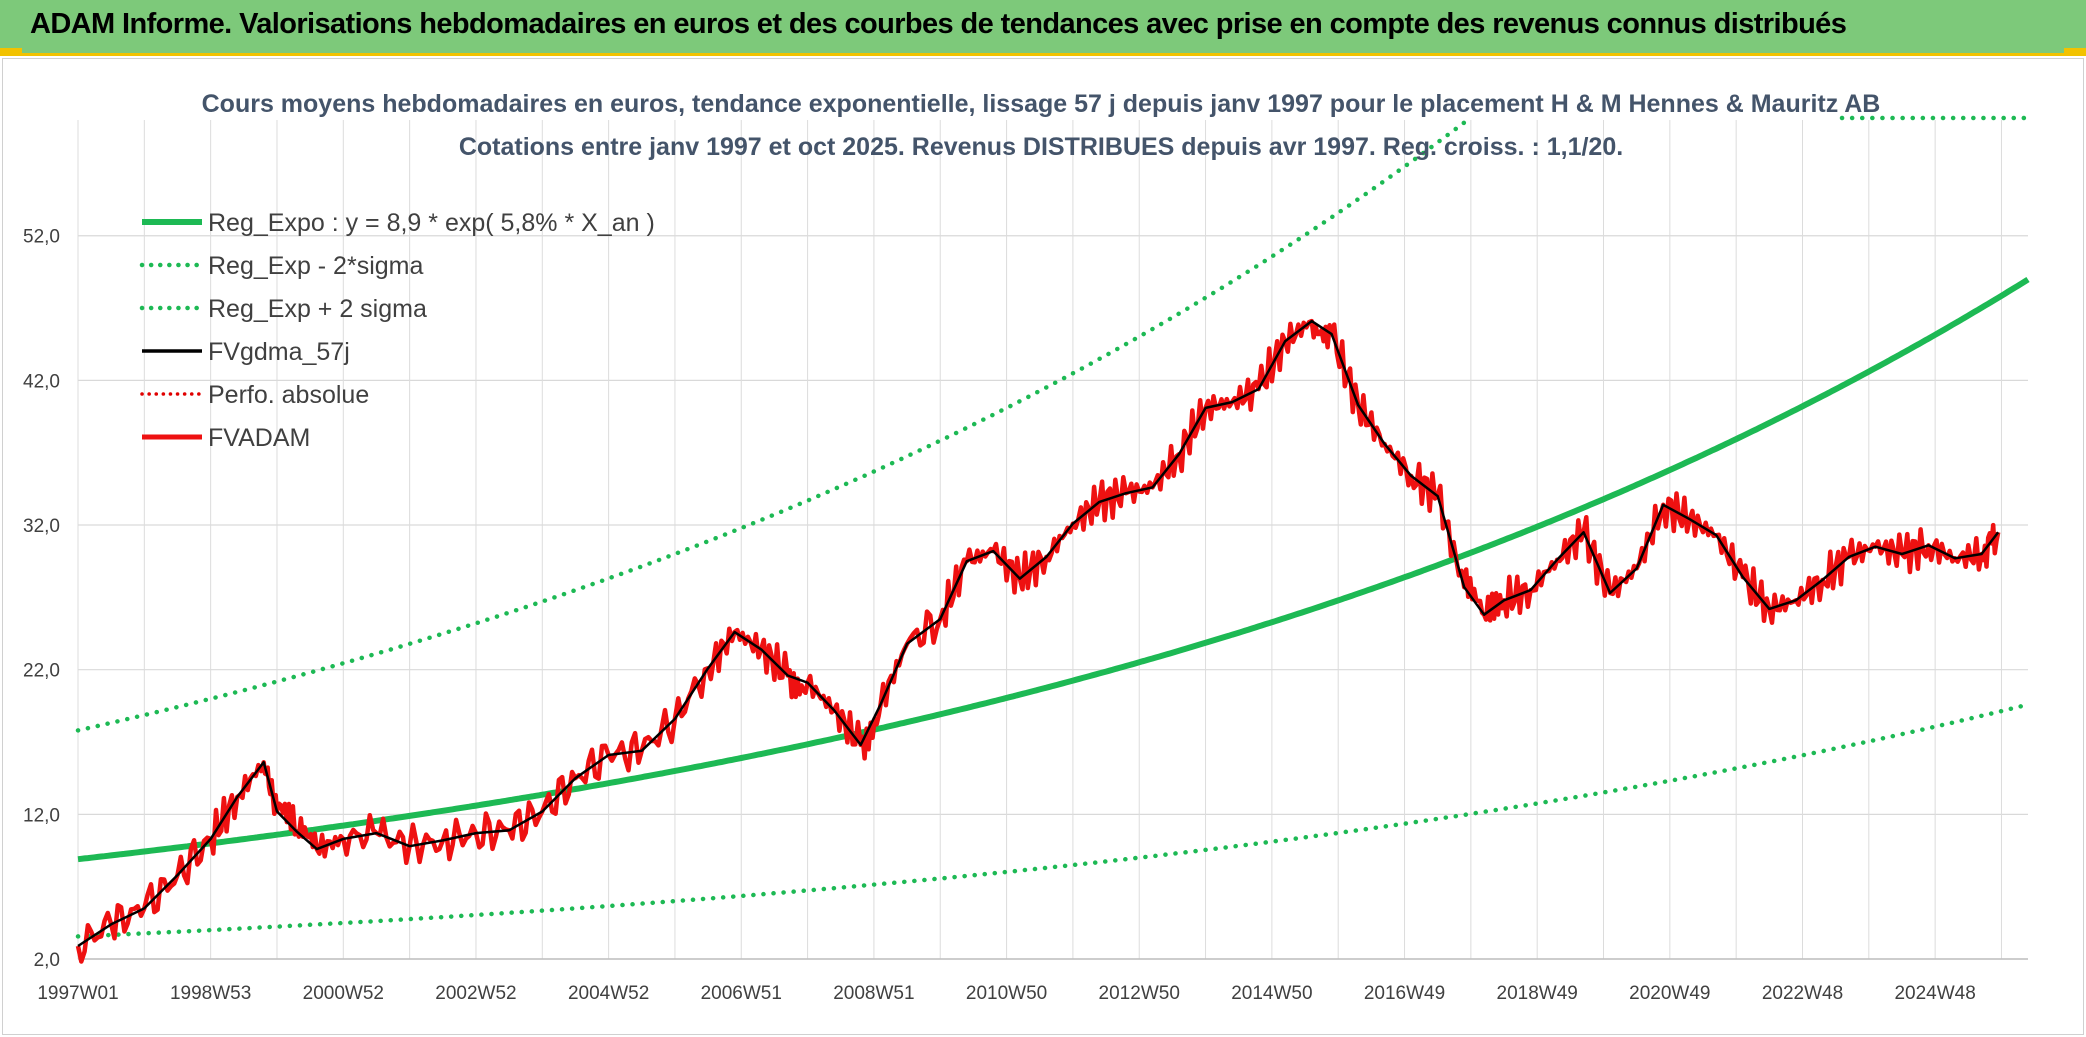 The height and width of the screenshot is (1037, 2086). I want to click on x-tick-label: 2002W52, so click(475, 993).